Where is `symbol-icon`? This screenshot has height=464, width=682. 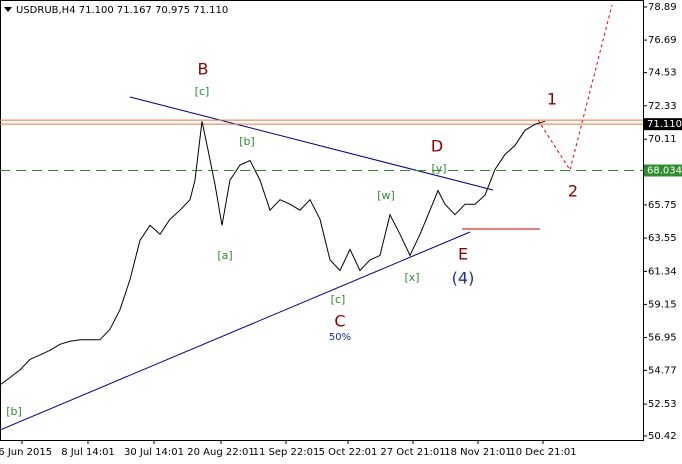
symbol-icon is located at coordinates (8, 9).